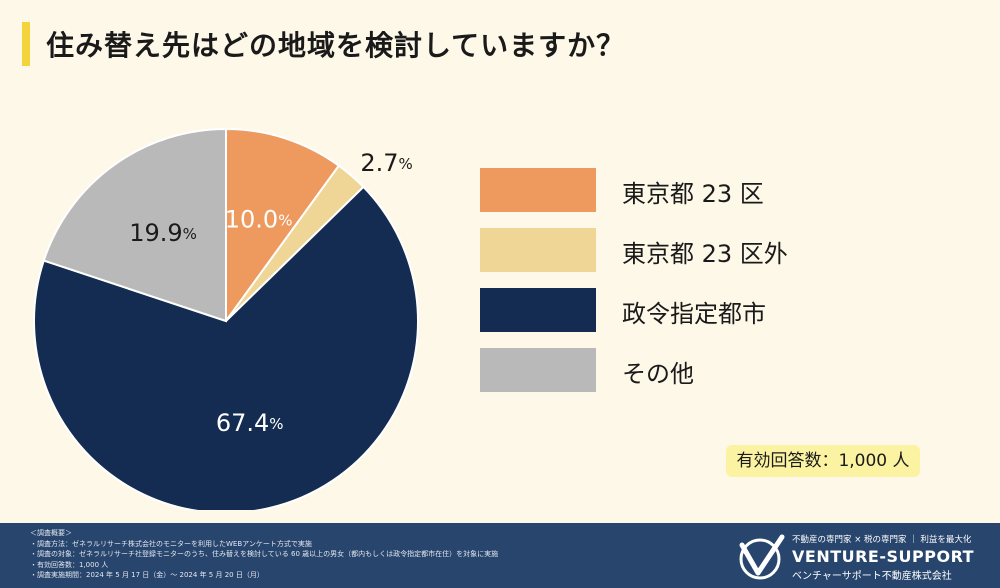 Image resolution: width=1000 pixels, height=588 pixels. What do you see at coordinates (762, 557) in the screenshot?
I see `venture-support-logo` at bounding box center [762, 557].